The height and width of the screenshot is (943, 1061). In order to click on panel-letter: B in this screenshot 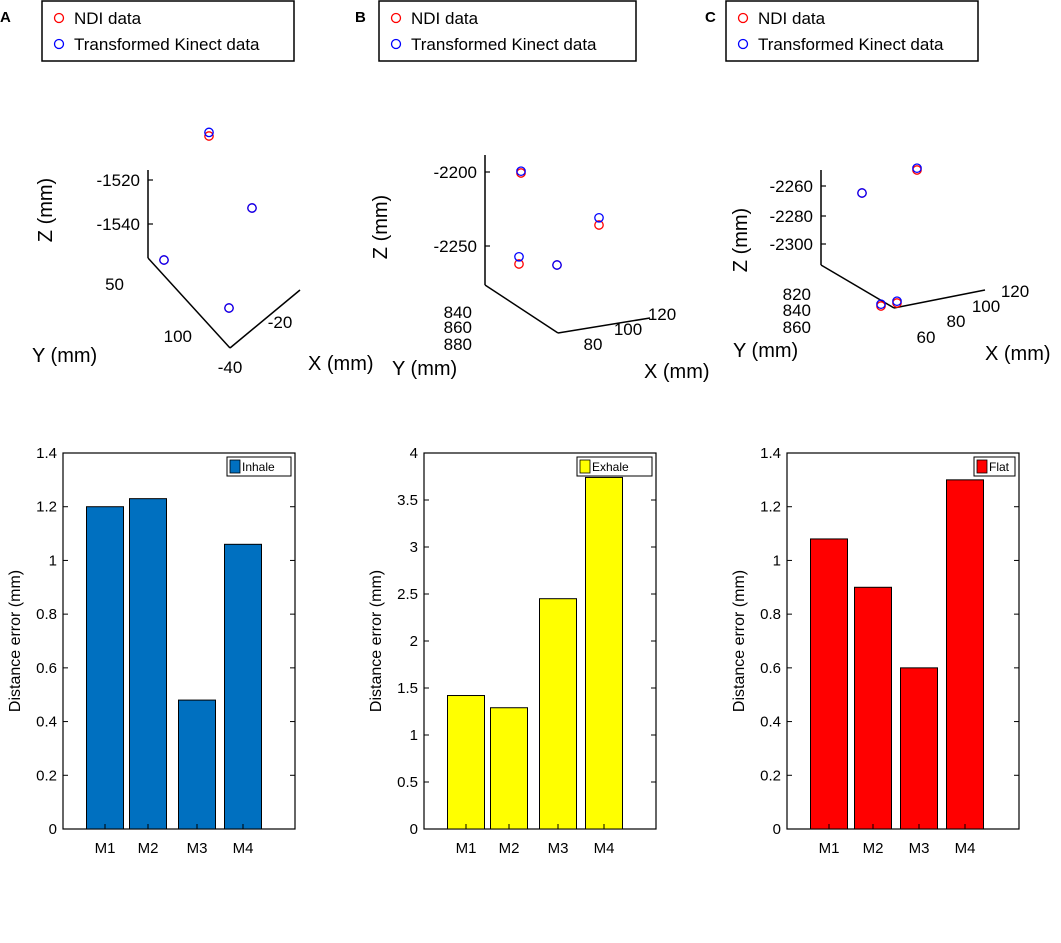, I will do `click(360, 17)`.